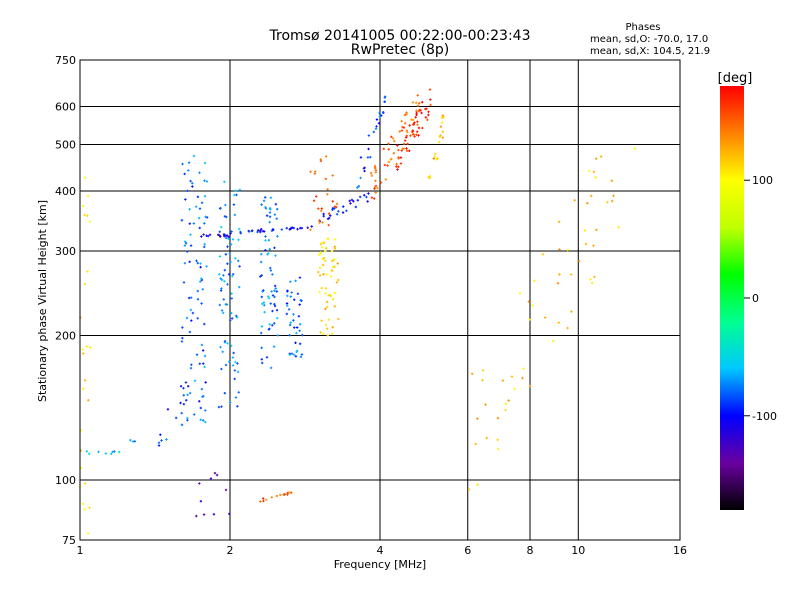  I want to click on x-tick-label: 4, so click(380, 550).